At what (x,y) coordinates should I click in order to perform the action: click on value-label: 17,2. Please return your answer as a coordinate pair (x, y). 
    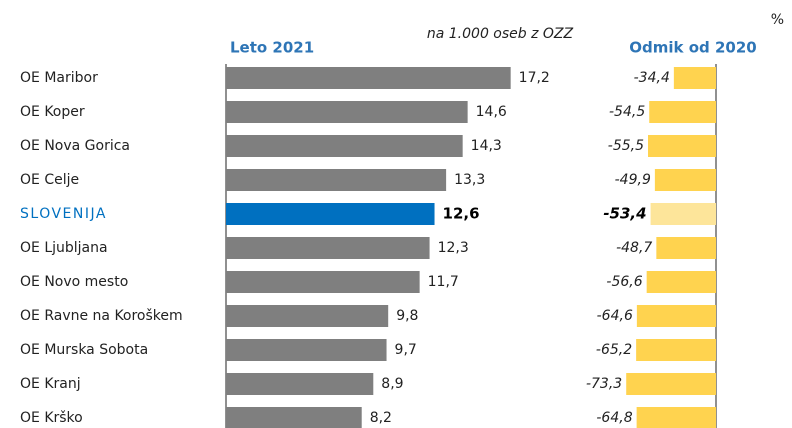
    Looking at the image, I should click on (534, 78).